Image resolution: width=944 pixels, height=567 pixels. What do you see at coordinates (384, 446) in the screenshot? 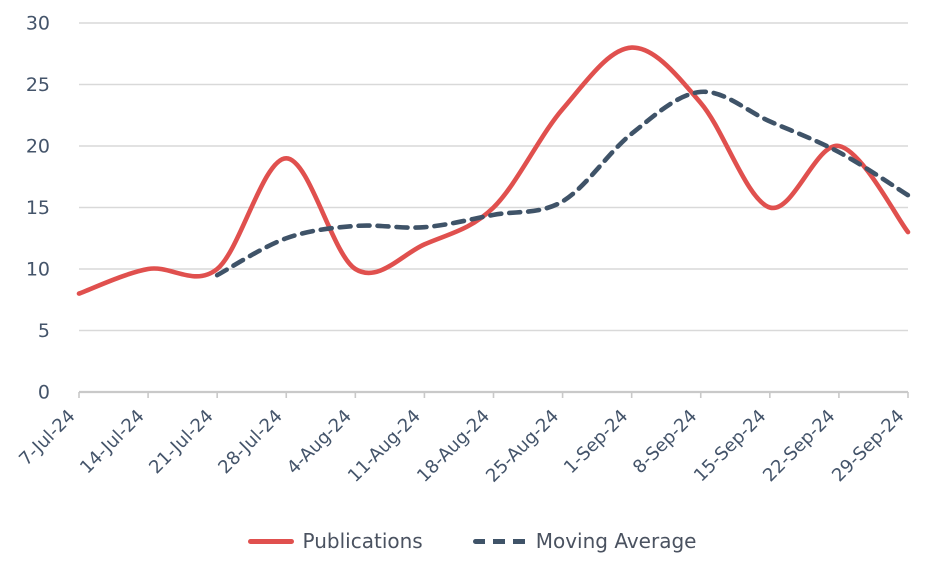
I see `x-tick-label: 11-Aug-24` at bounding box center [384, 446].